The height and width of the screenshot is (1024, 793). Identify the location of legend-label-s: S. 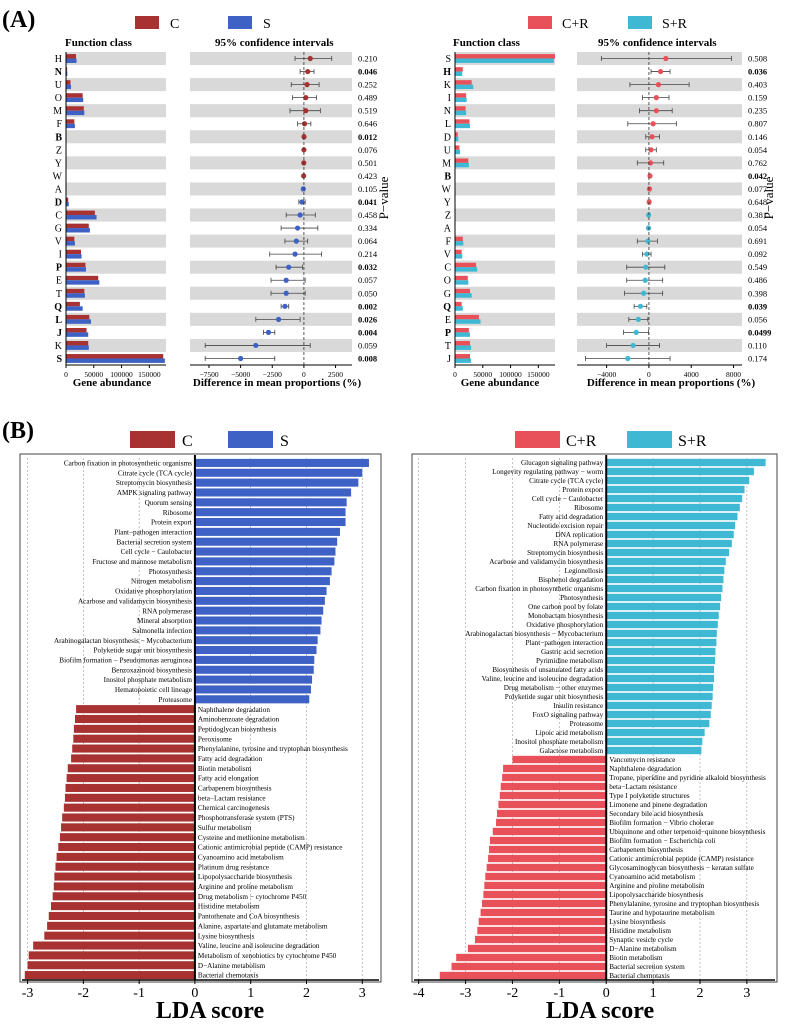
(267, 24).